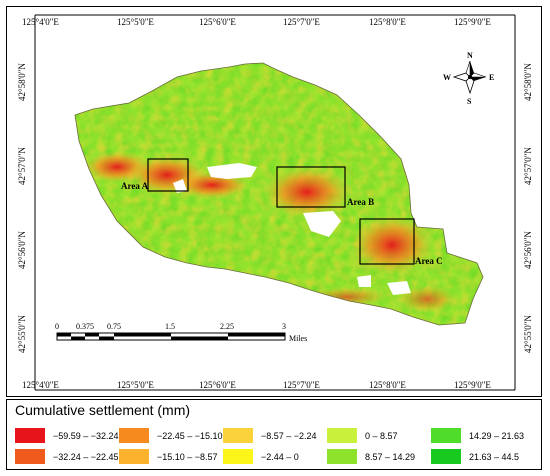  Describe the element at coordinates (497, 435) in the screenshot. I see `legend-label: 14.29 – 21.63` at that location.